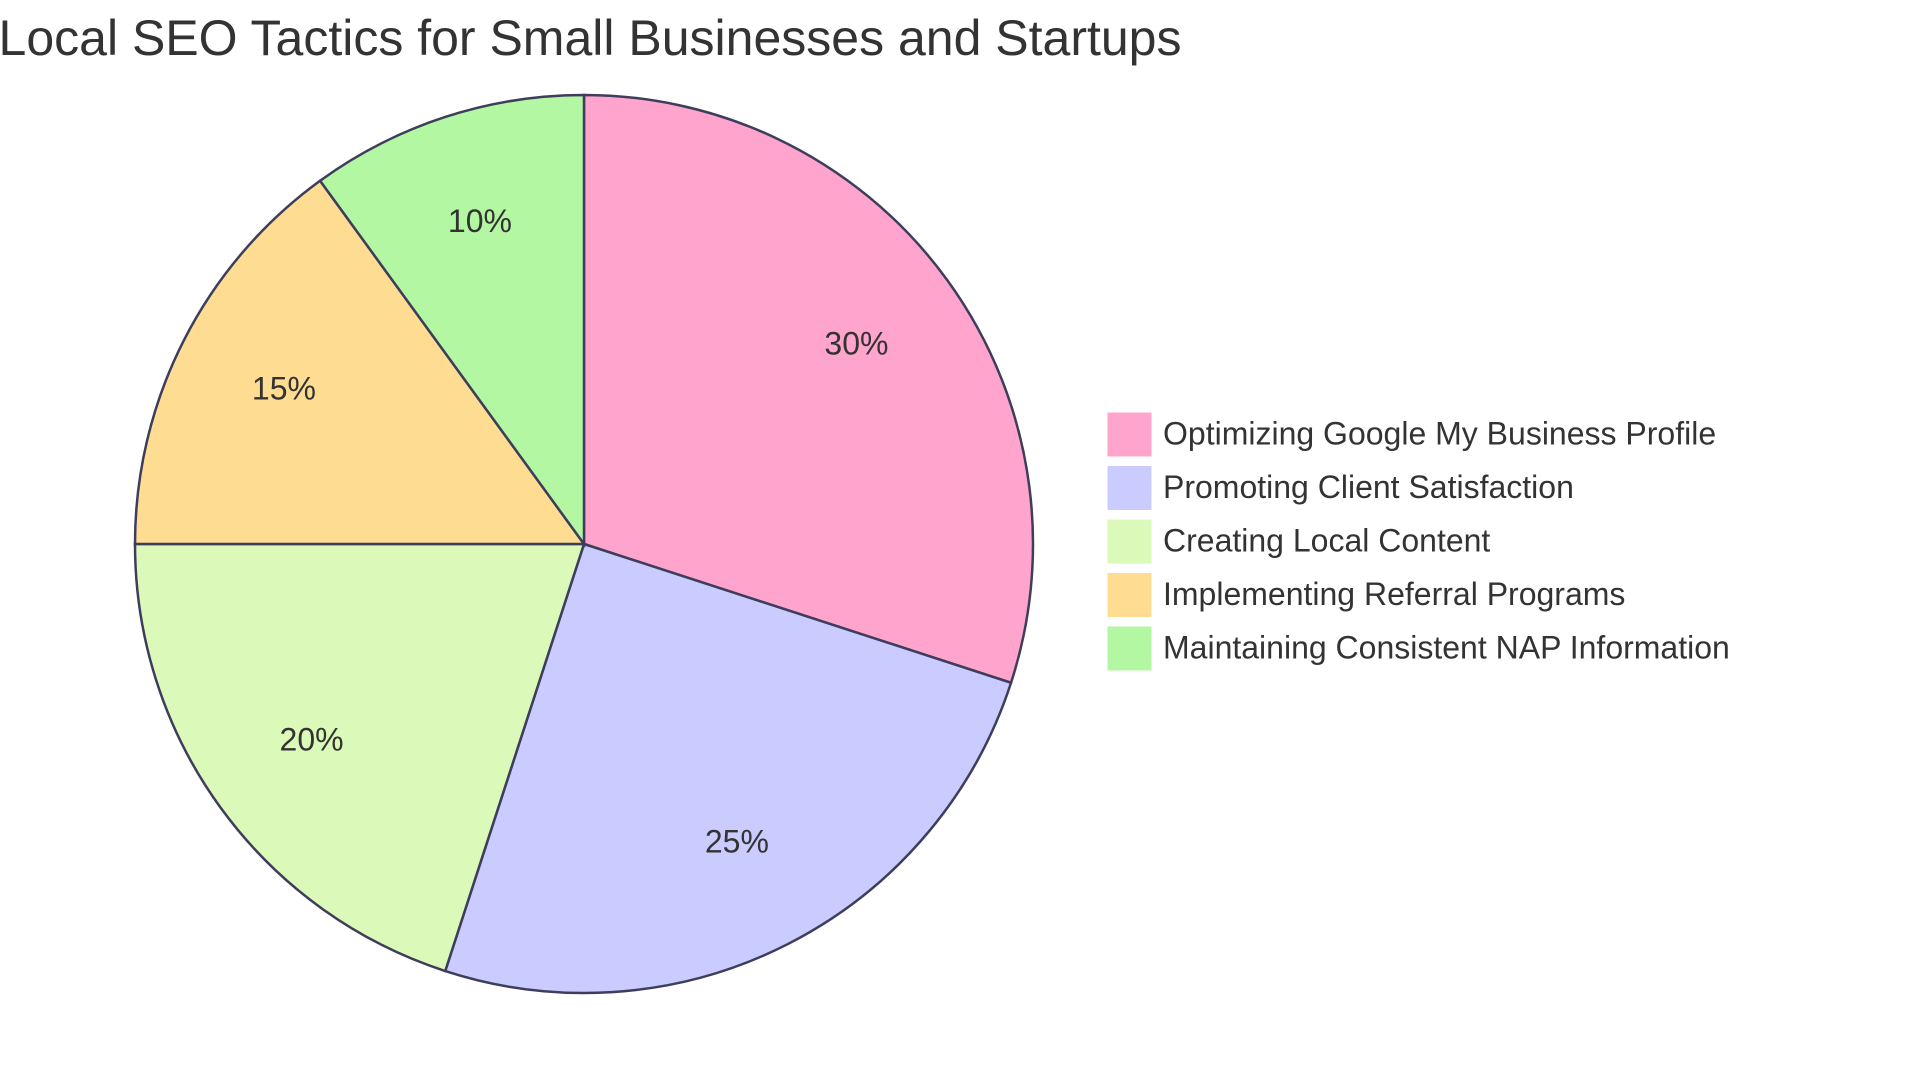 The width and height of the screenshot is (1920, 1080). What do you see at coordinates (1446, 647) in the screenshot?
I see `legend-label: Maintaining Consistent NAP Information` at bounding box center [1446, 647].